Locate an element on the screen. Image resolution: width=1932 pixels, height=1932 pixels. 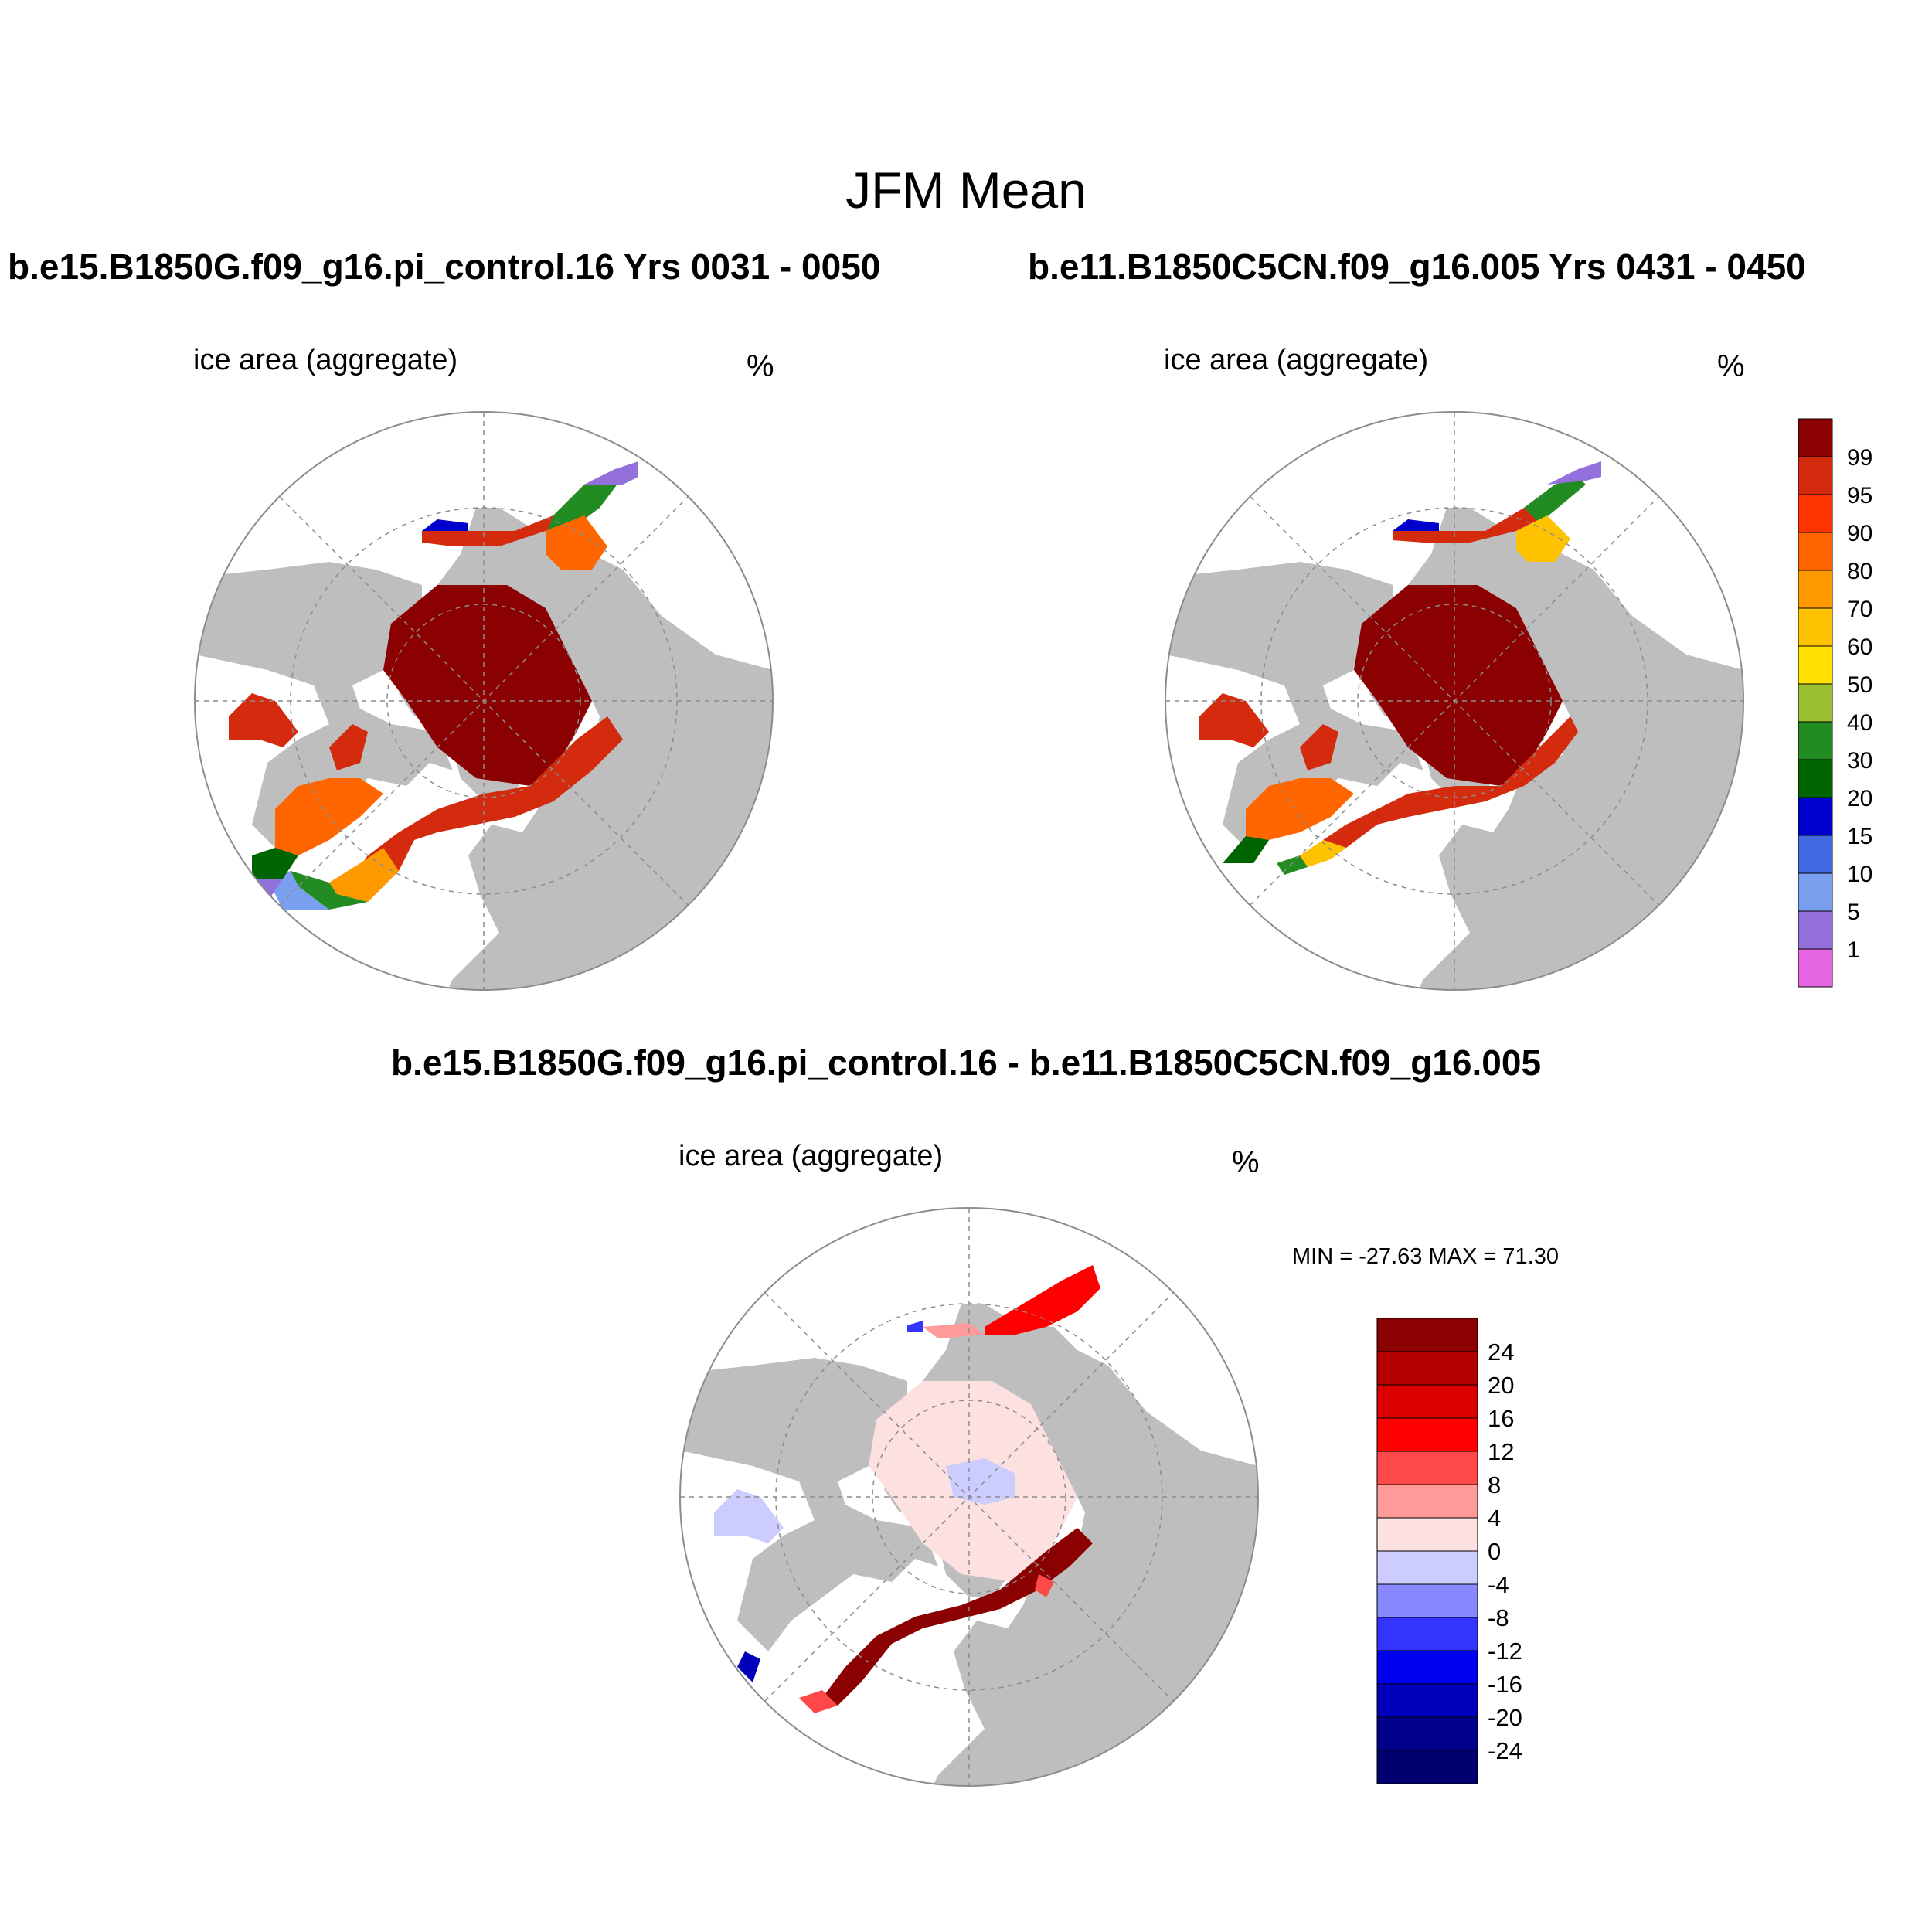
ice-field-case2 is located at coordinates (1400, 668).